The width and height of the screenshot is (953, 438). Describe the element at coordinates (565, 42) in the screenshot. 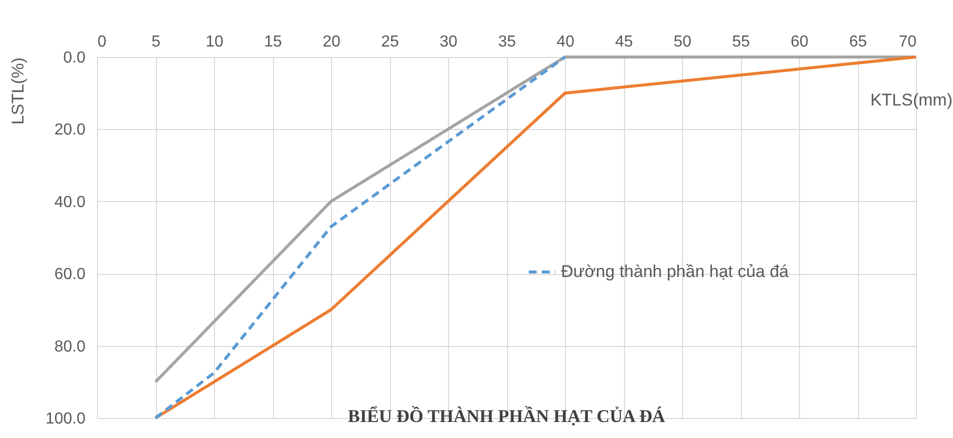

I see `x-tick-label: 40` at that location.